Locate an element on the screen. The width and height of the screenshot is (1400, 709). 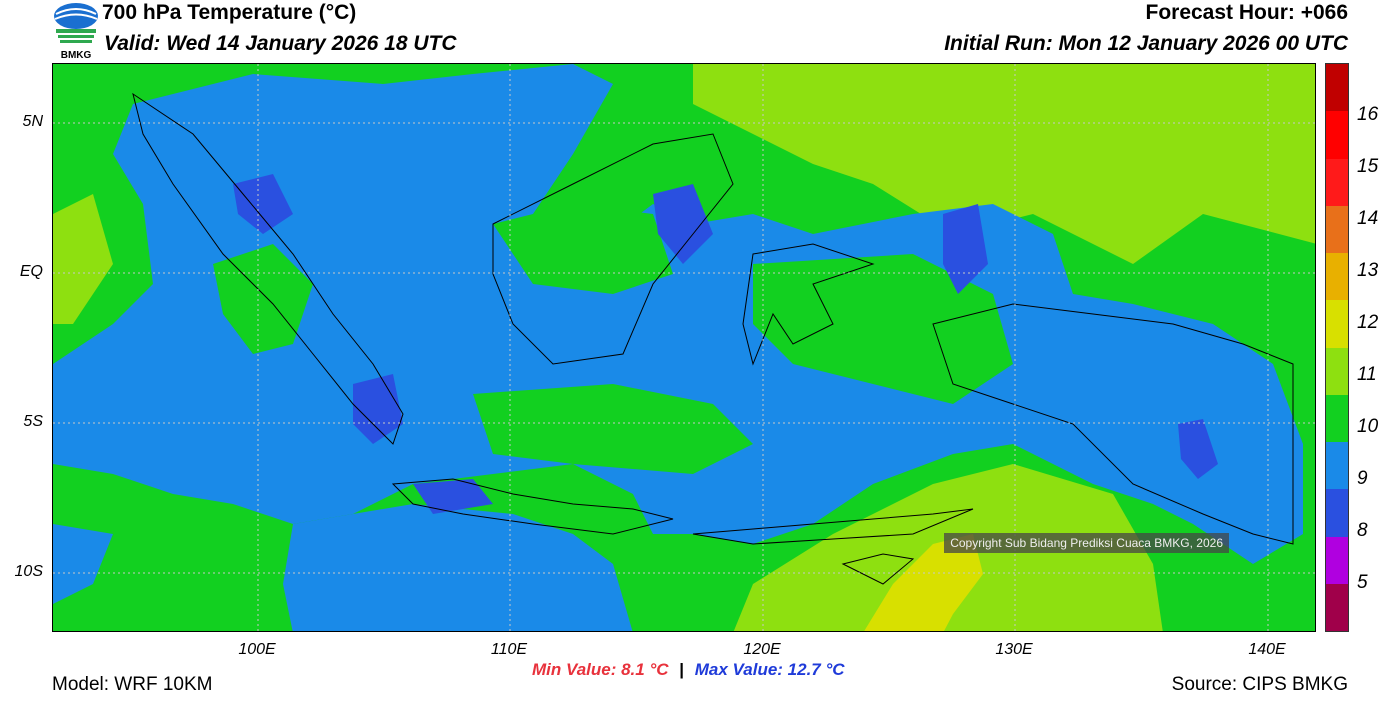
colorbar-label-9: 9 is located at coordinates (1362, 478).